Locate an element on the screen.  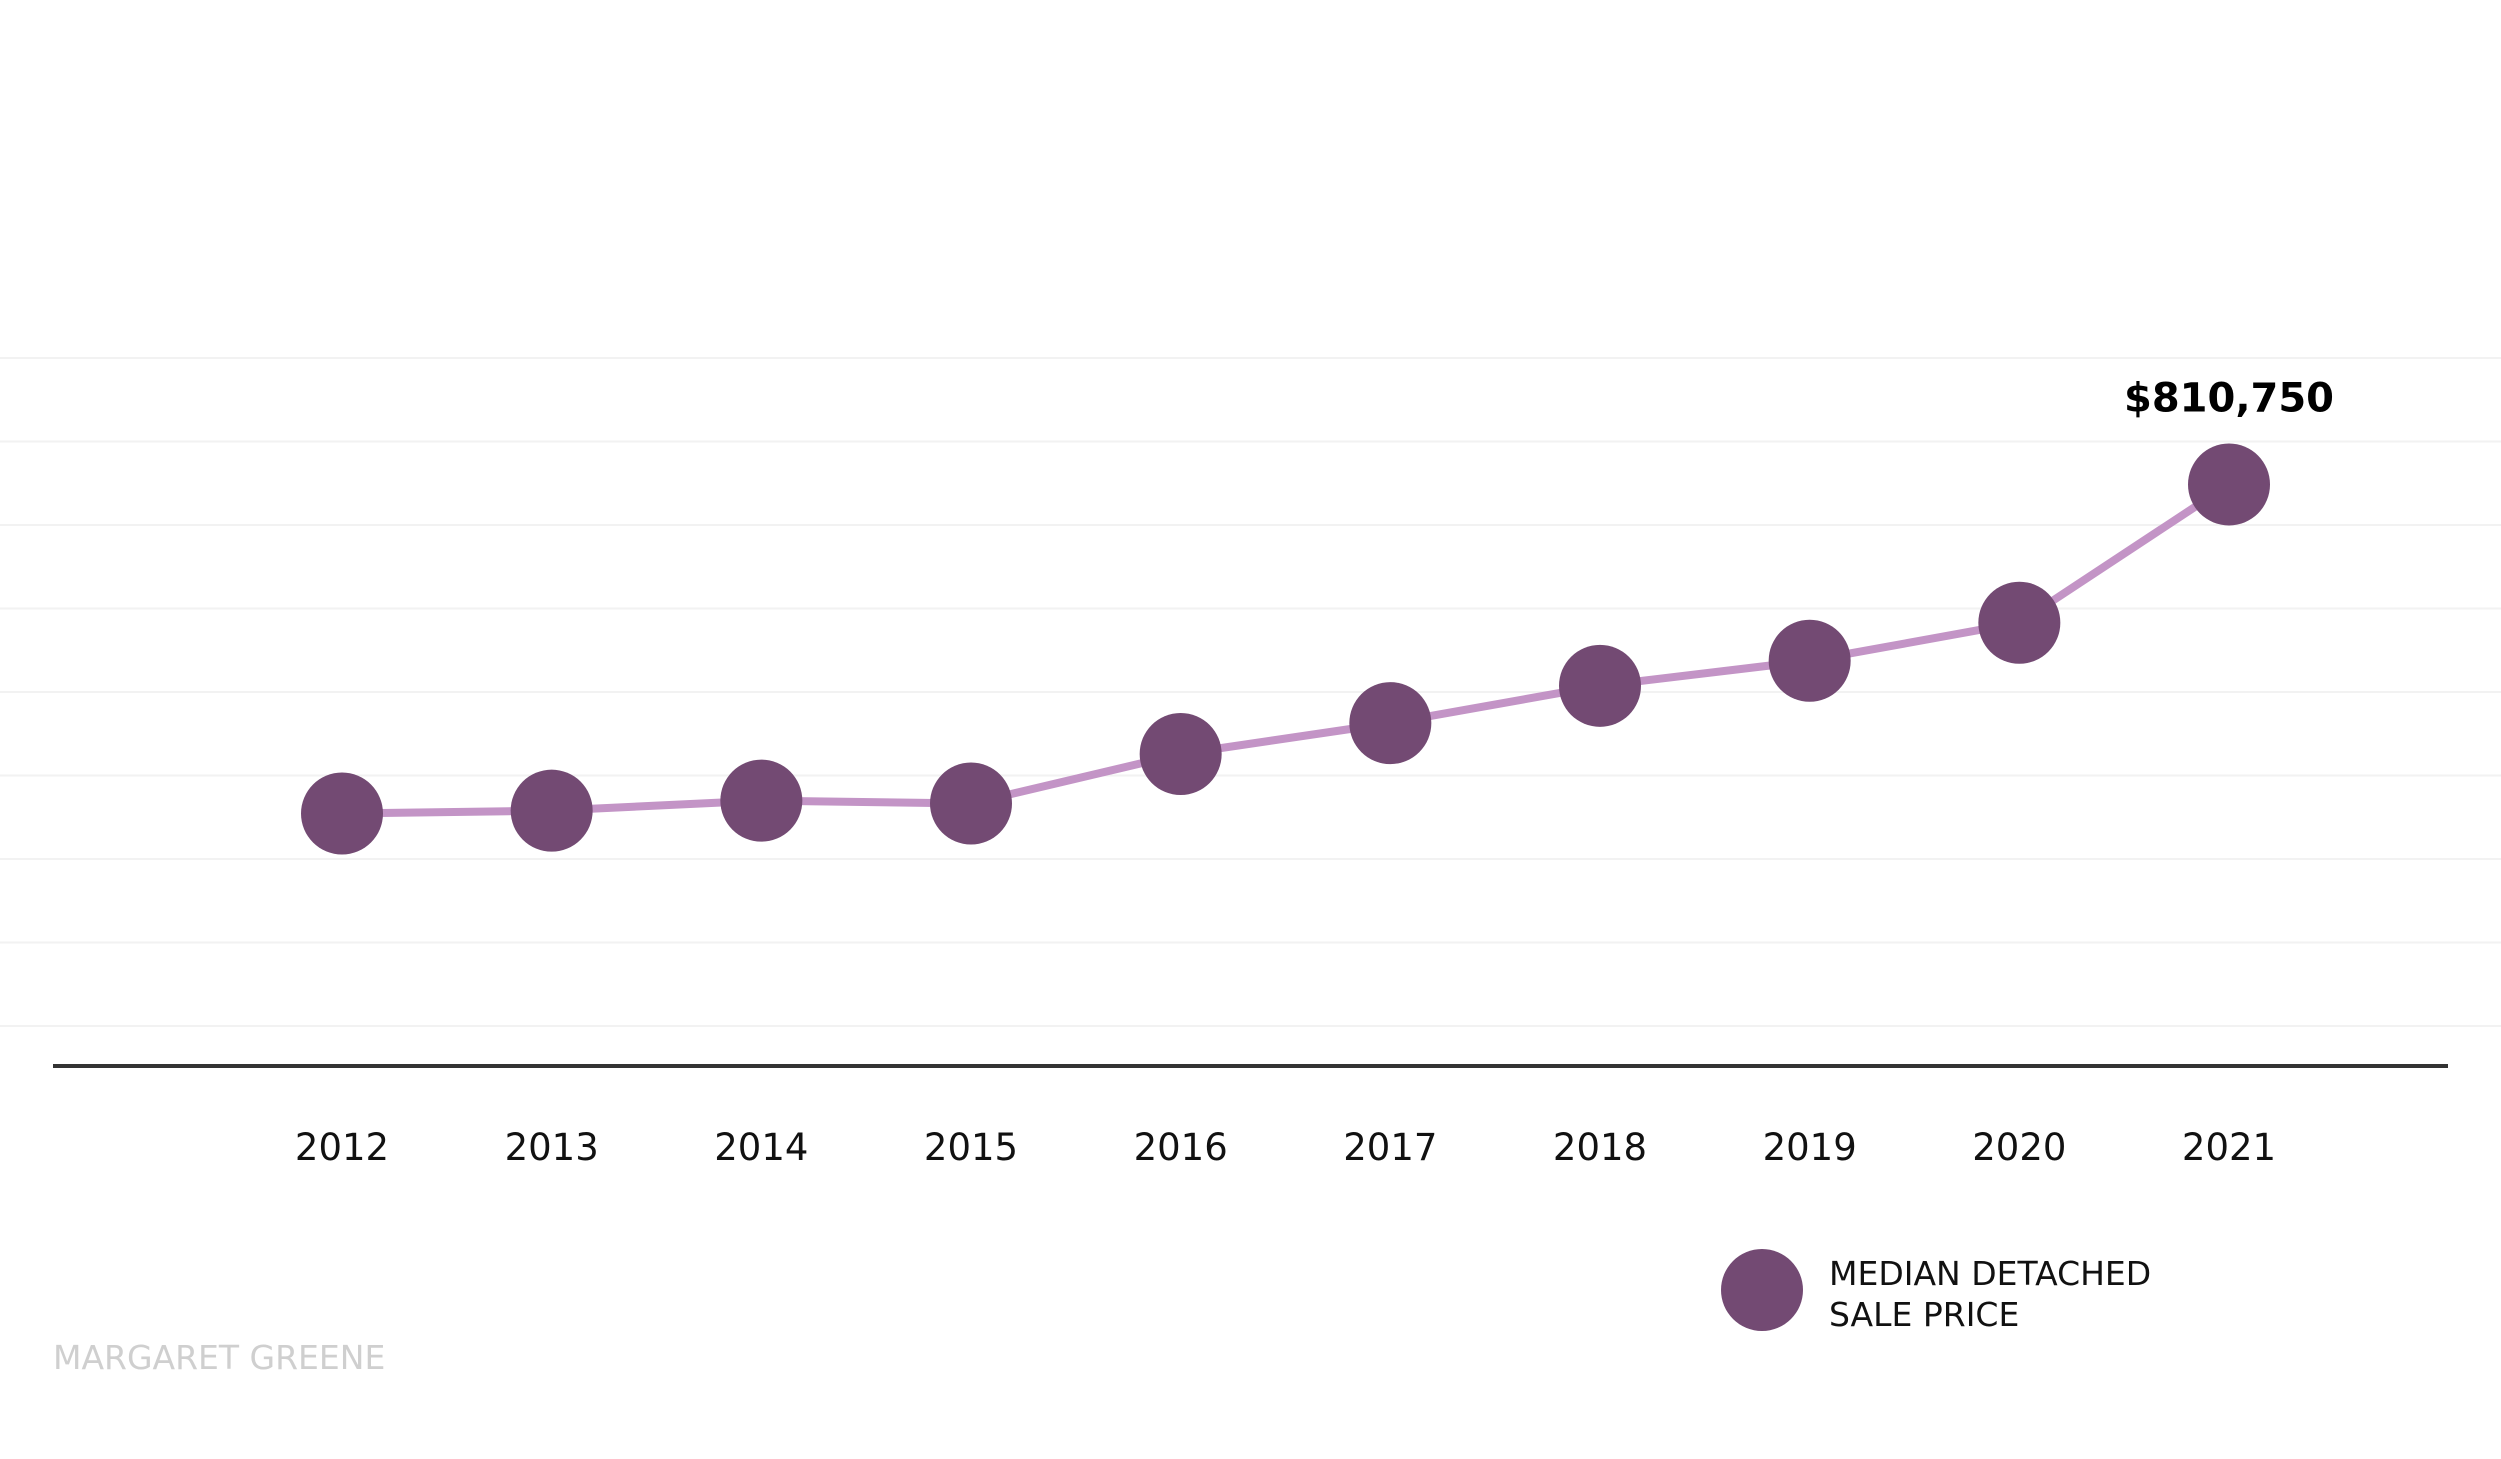
x-tick-label: 2012 is located at coordinates (342, 1147).